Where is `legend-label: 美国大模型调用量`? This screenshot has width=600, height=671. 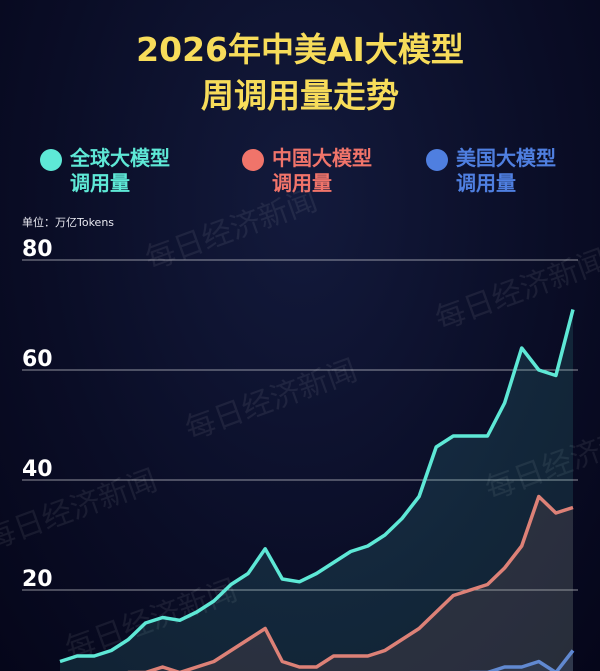
legend-label: 美国大模型调用量 is located at coordinates (506, 170).